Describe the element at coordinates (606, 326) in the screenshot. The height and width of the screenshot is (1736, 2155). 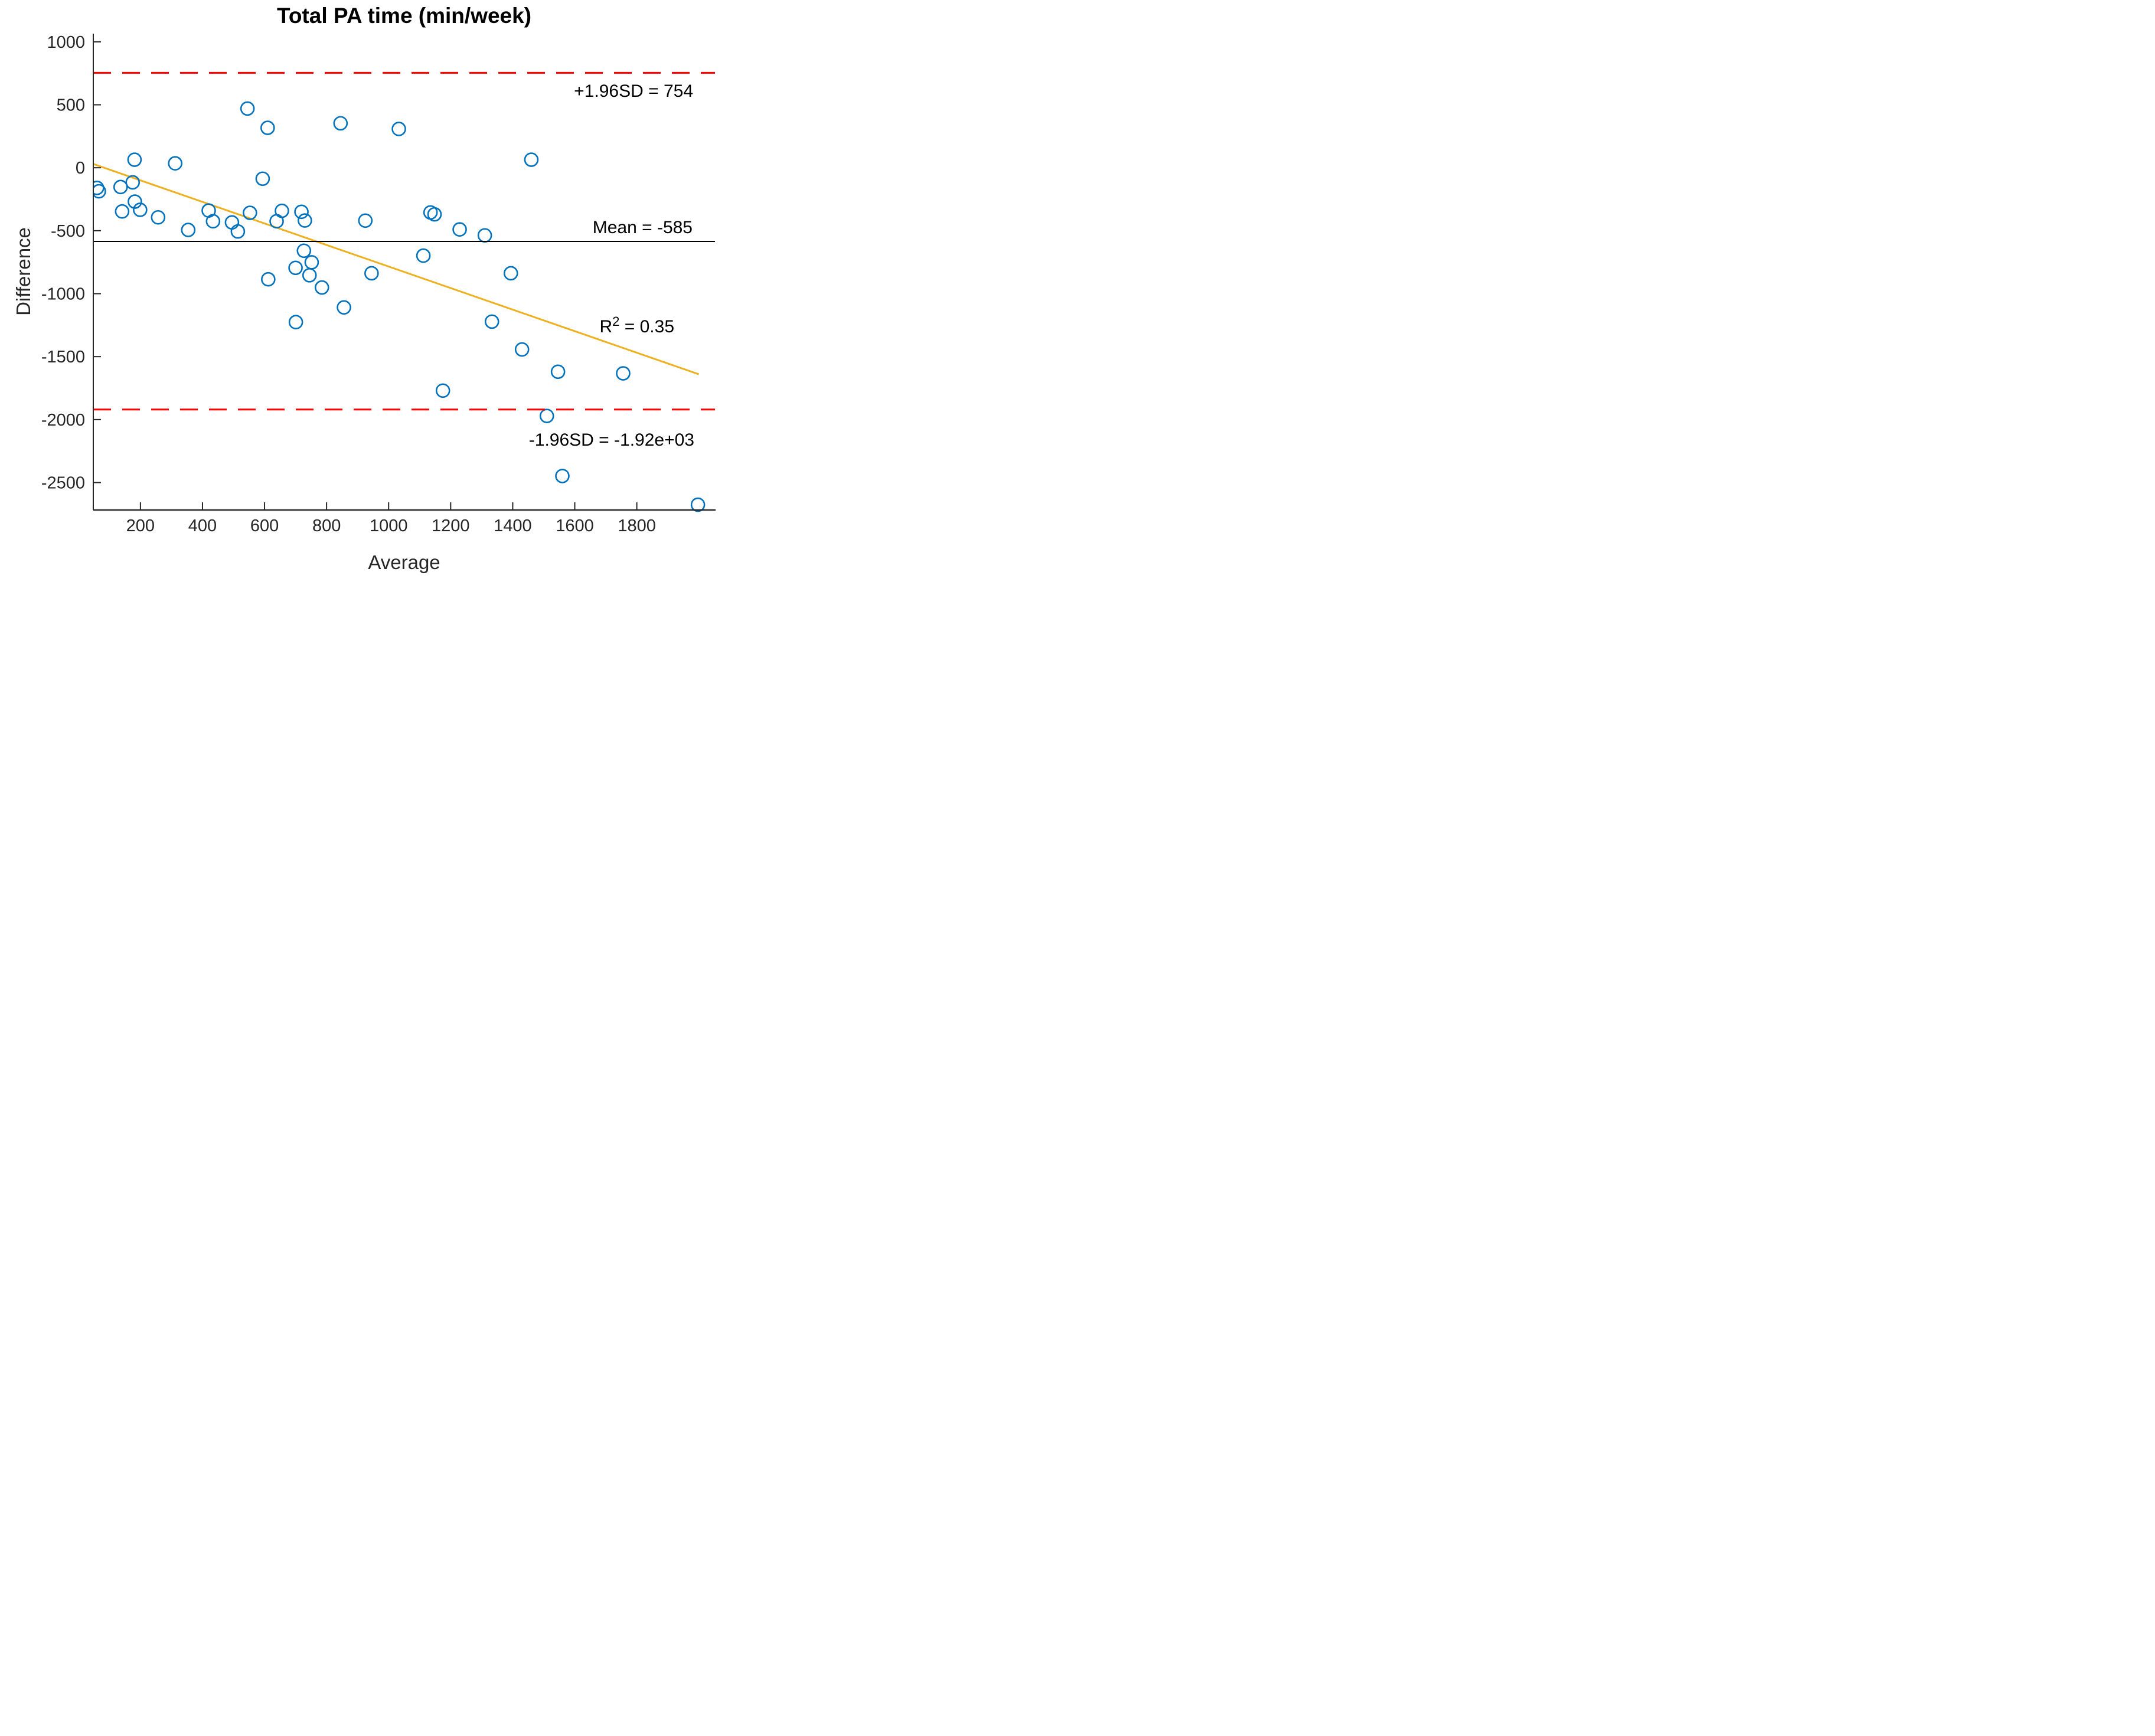
I see `r-squared-base: R` at that location.